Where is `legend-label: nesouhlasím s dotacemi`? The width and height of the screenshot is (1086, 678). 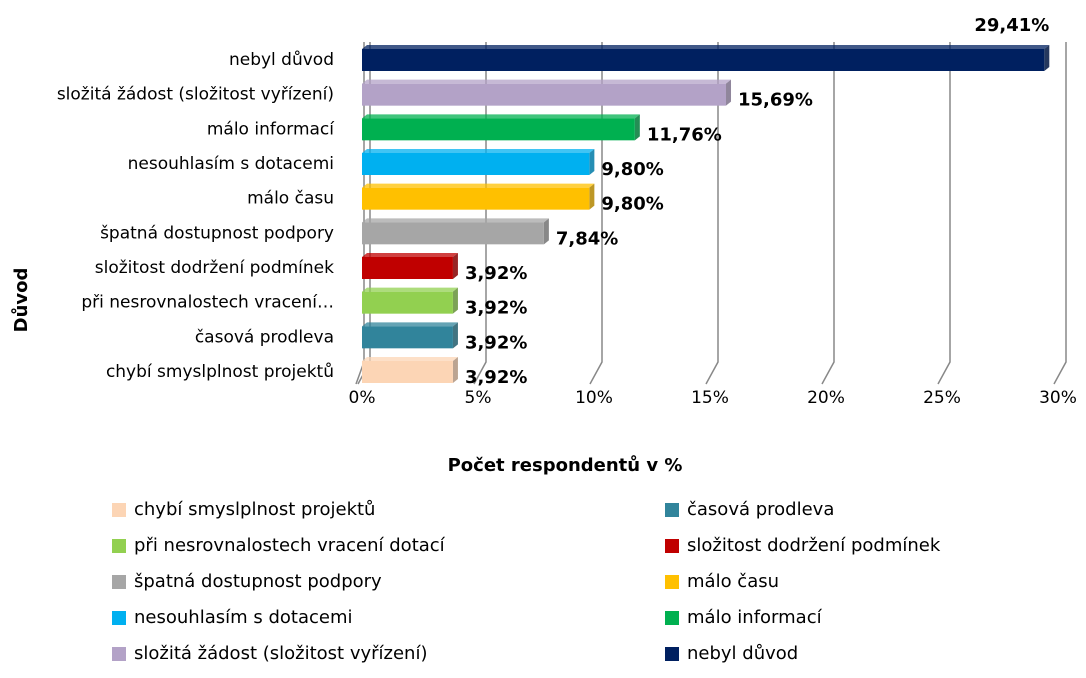 legend-label: nesouhlasím s dotacemi is located at coordinates (243, 617).